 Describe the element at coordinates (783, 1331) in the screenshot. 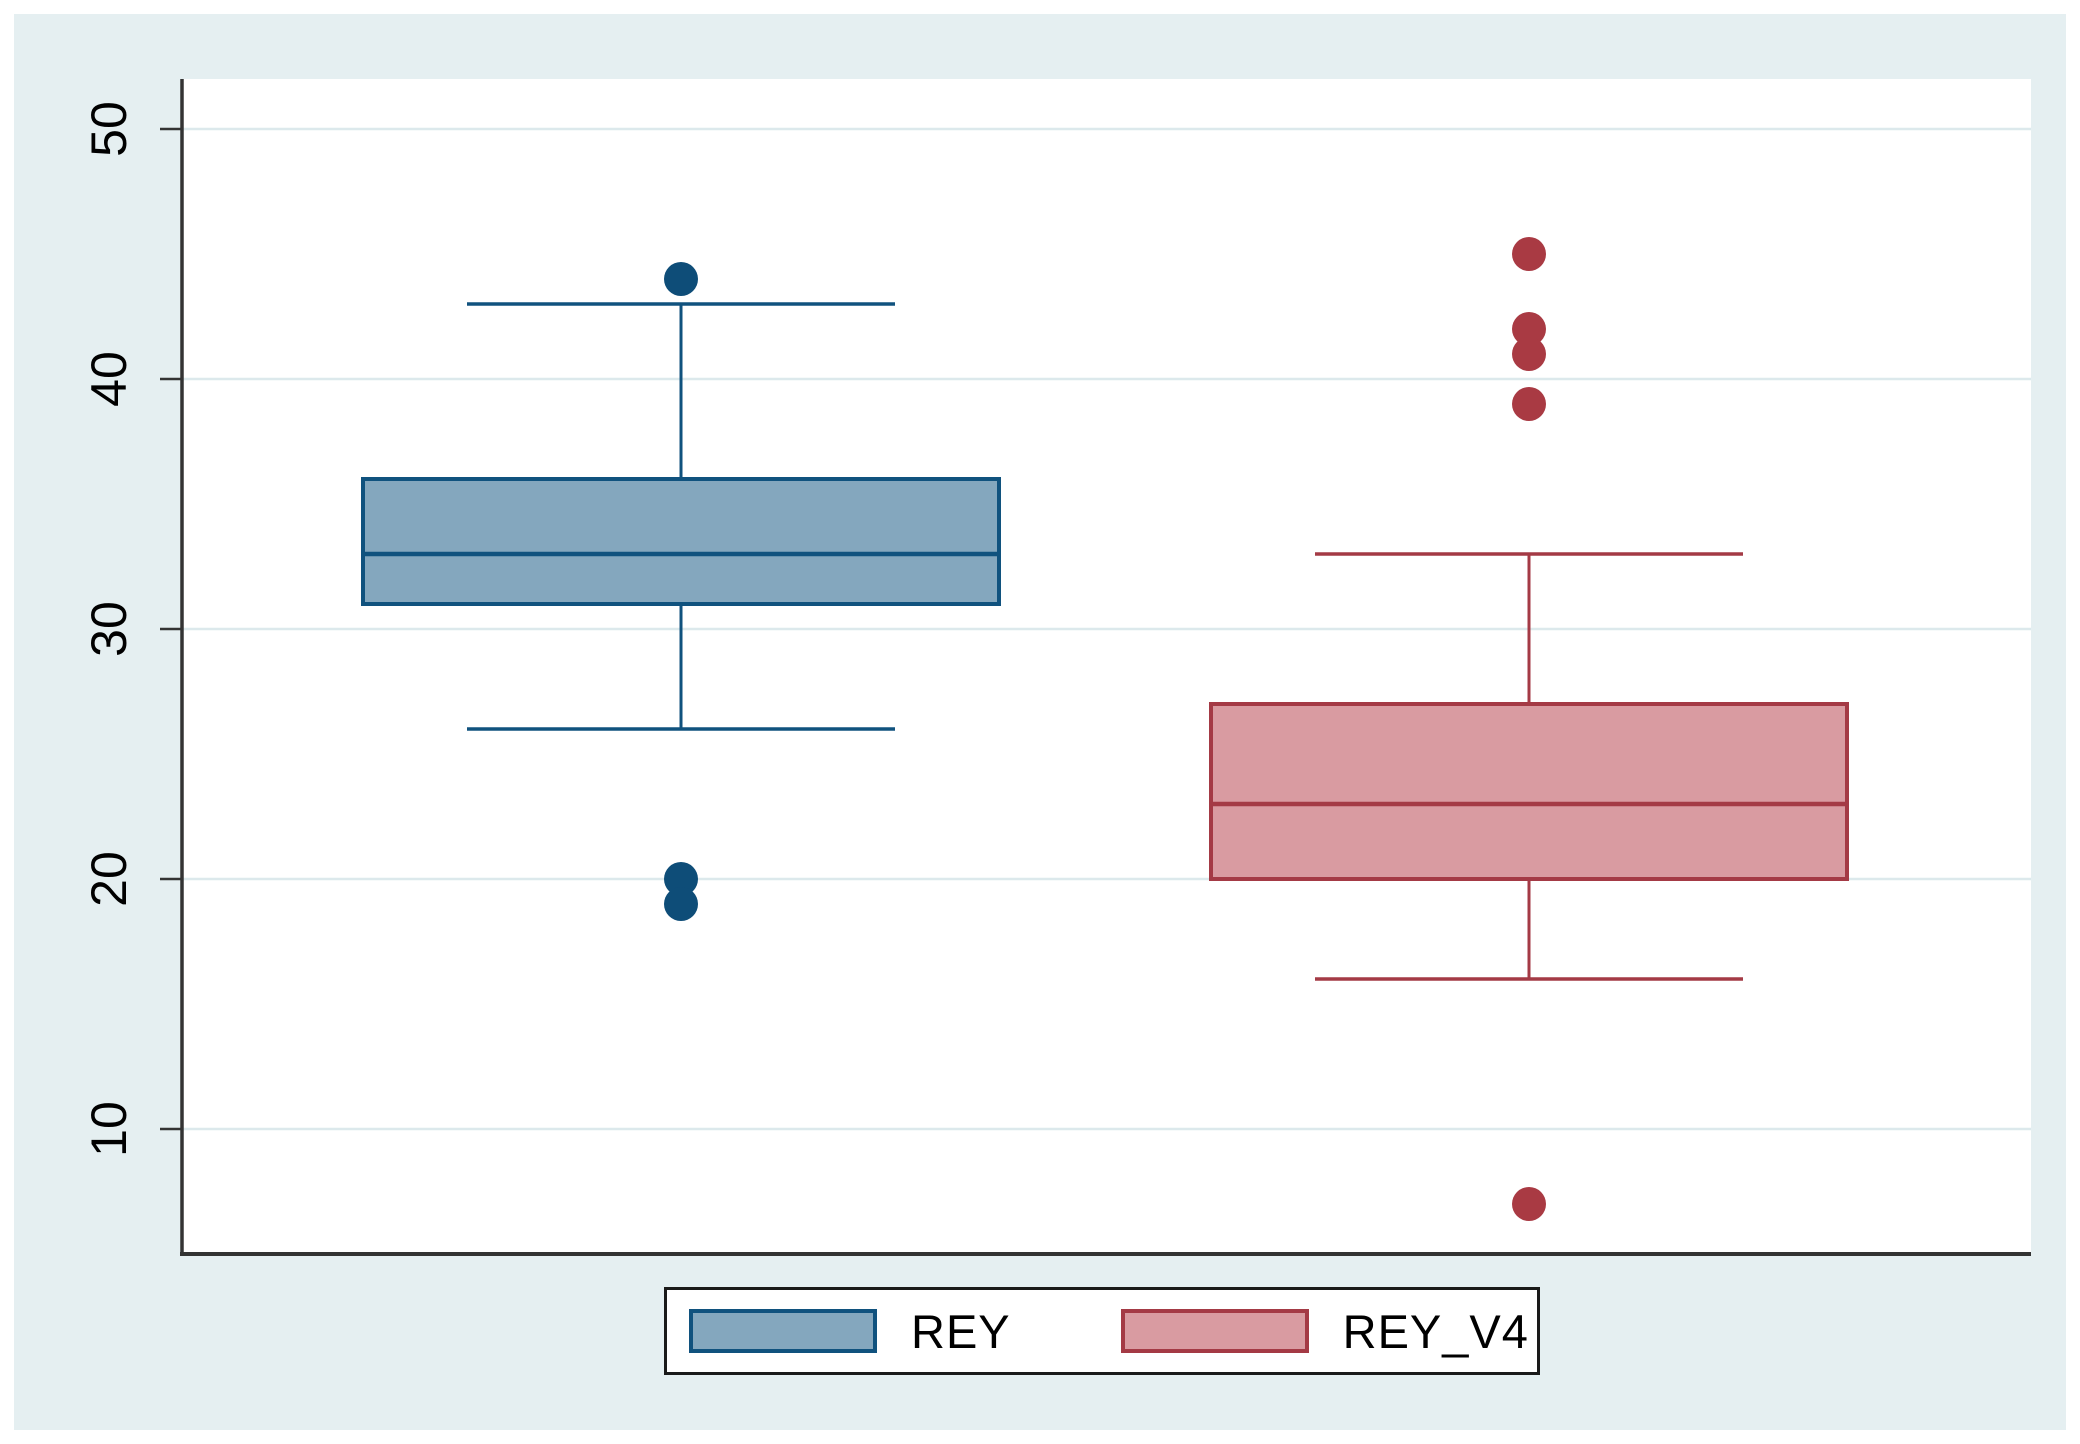

I see `legend-swatch-rey` at that location.